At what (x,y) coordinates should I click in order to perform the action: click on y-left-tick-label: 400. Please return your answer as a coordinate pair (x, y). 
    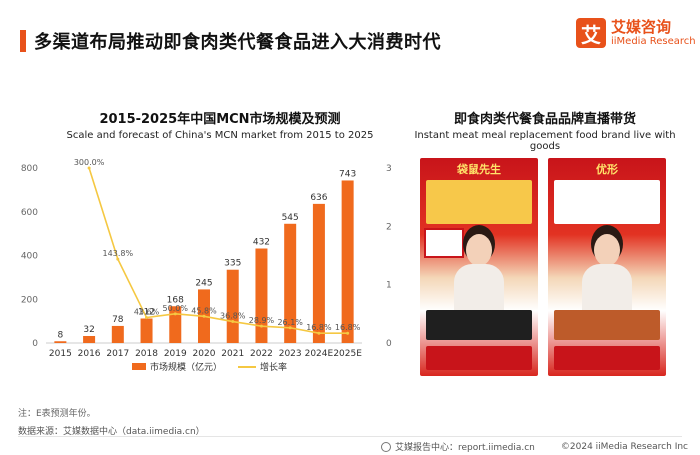
    Looking at the image, I should click on (29, 257).